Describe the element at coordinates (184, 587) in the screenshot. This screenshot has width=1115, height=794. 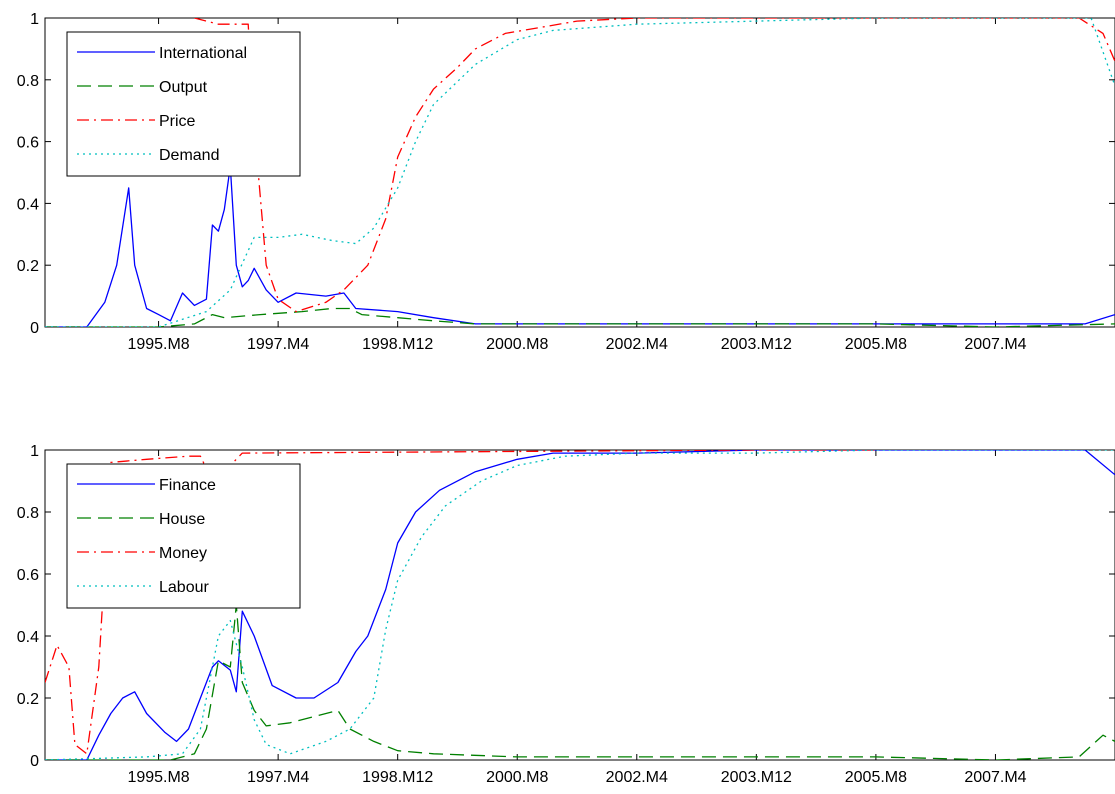
I see `legend-label: Labour` at that location.